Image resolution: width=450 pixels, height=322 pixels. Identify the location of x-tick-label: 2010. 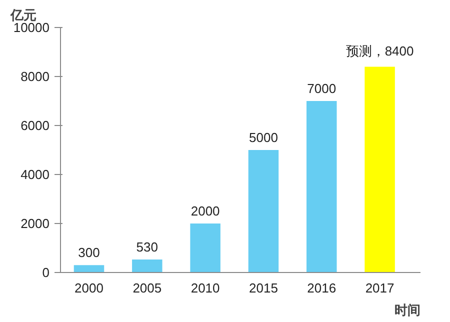
(205, 288).